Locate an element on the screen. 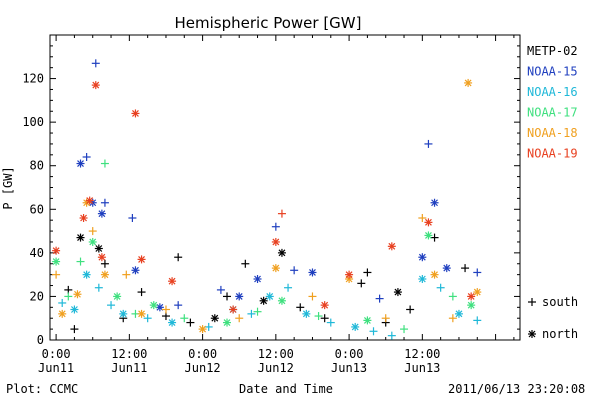 Image resolution: width=600 pixels, height=400 pixels. y-tick-label: 40 is located at coordinates (37, 253).